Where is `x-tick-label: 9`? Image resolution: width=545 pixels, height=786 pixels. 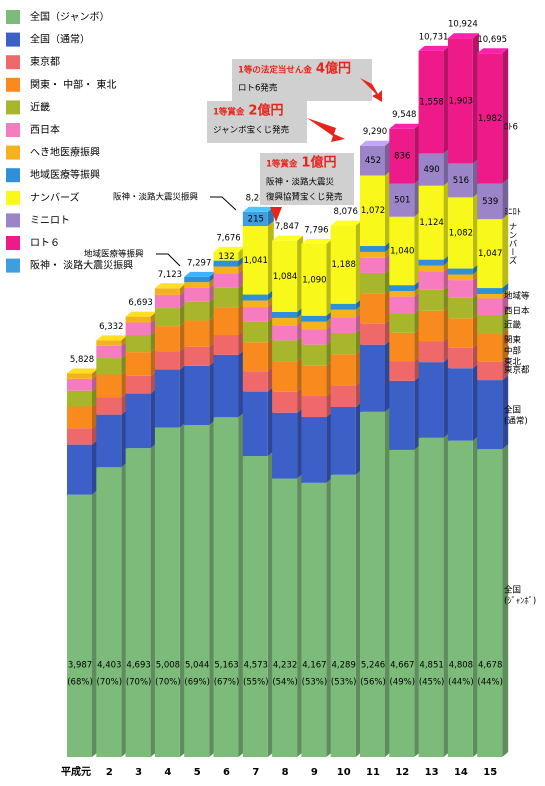 x-tick-label: 9 is located at coordinates (314, 772).